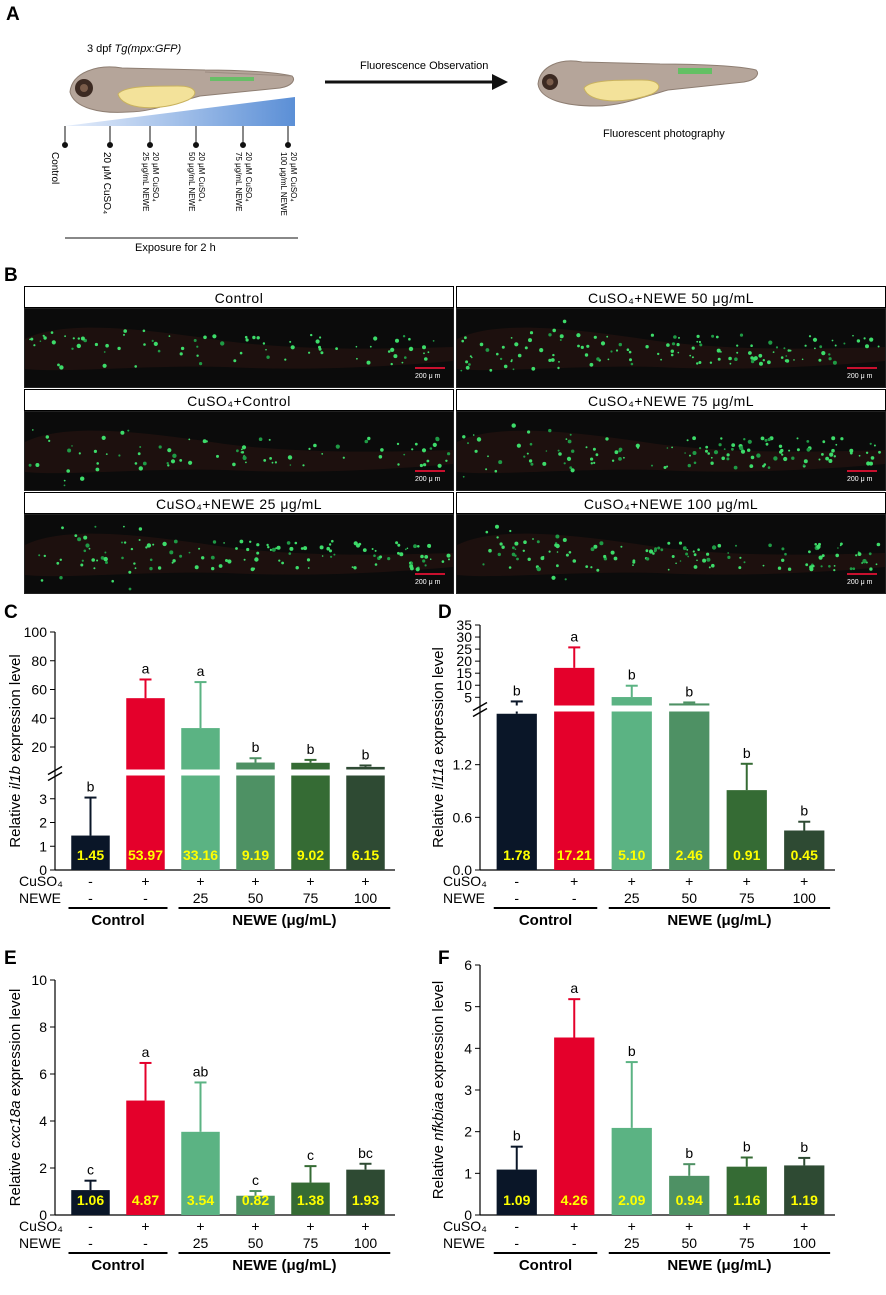 This screenshot has height=1295, width=886. What do you see at coordinates (239, 451) in the screenshot?
I see `fluorescence-image: 200 μ m` at bounding box center [239, 451].